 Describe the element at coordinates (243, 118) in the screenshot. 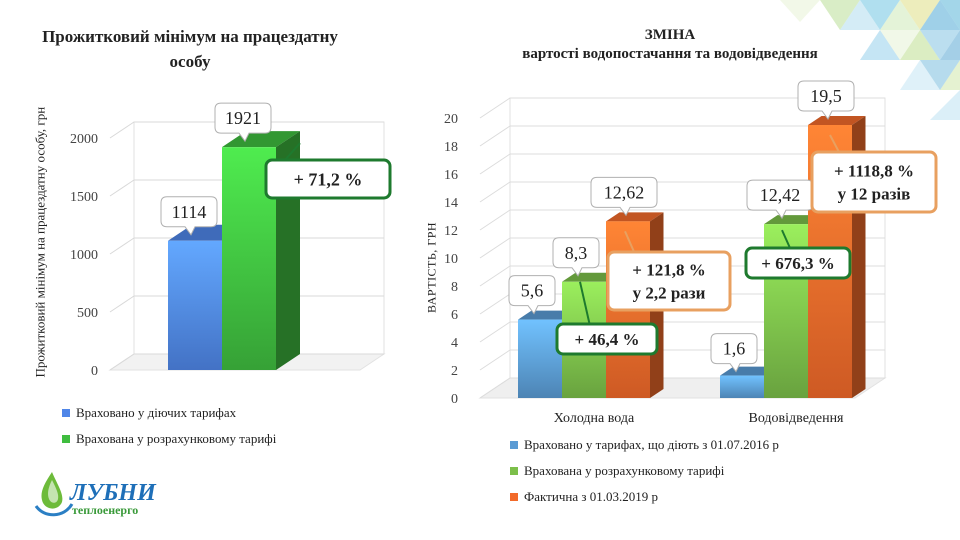

I see `left-data-label-2: 1921` at that location.